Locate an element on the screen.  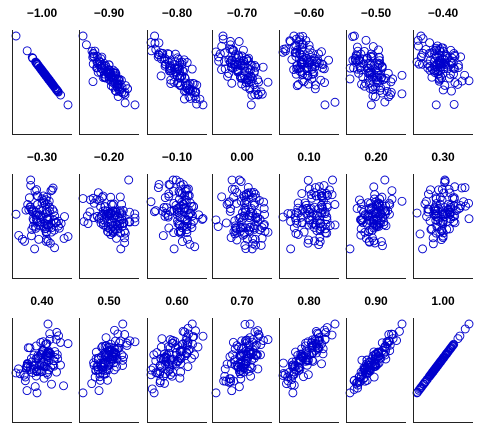
panel-title: 1.00 is located at coordinates (443, 301).